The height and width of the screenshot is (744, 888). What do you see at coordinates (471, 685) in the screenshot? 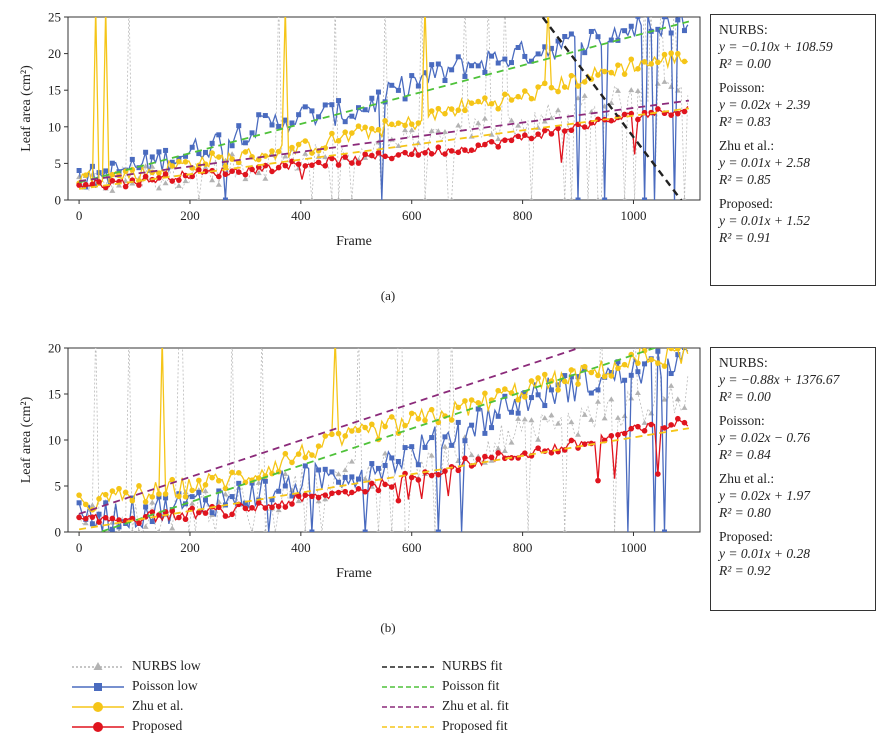
I see `legend-label: Poisson fit` at bounding box center [471, 685].